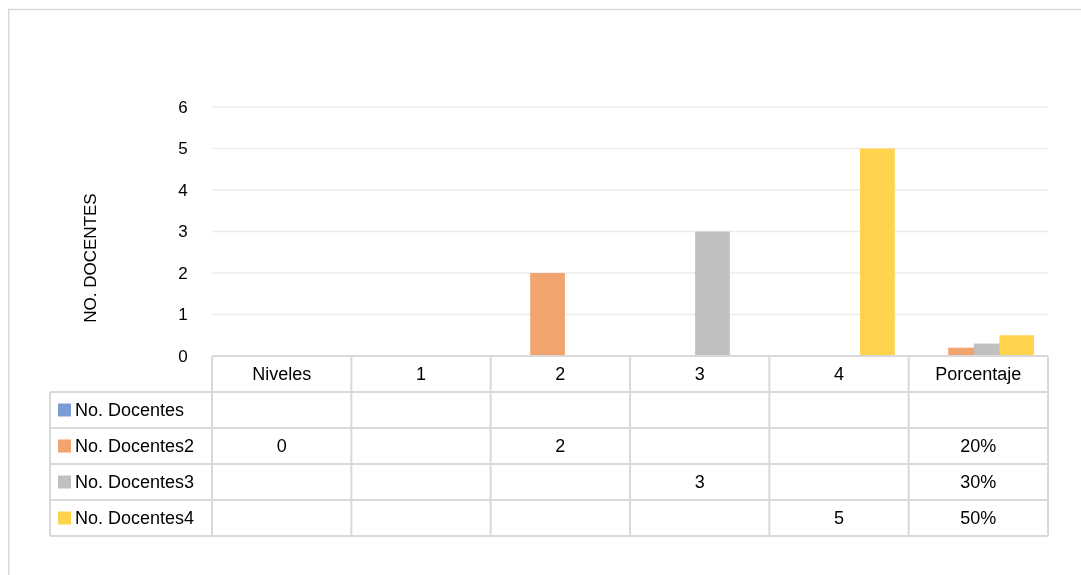  What do you see at coordinates (282, 374) in the screenshot?
I see `x-tick-label: Niveles` at bounding box center [282, 374].